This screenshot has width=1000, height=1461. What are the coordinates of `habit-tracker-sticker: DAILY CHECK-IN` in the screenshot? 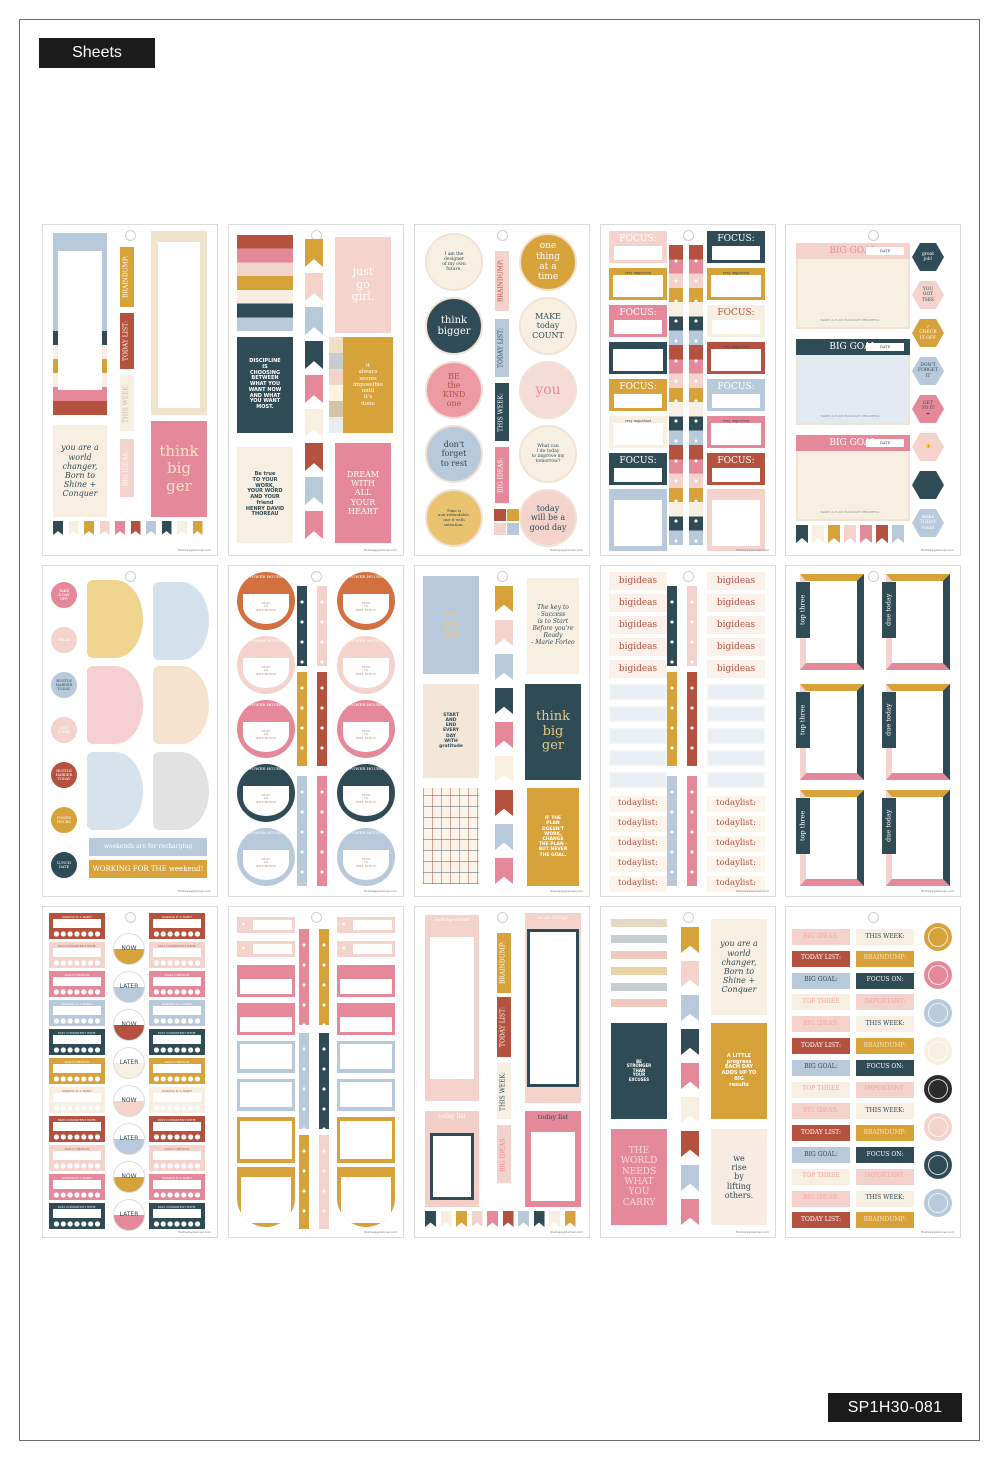 It's located at (77, 1158).